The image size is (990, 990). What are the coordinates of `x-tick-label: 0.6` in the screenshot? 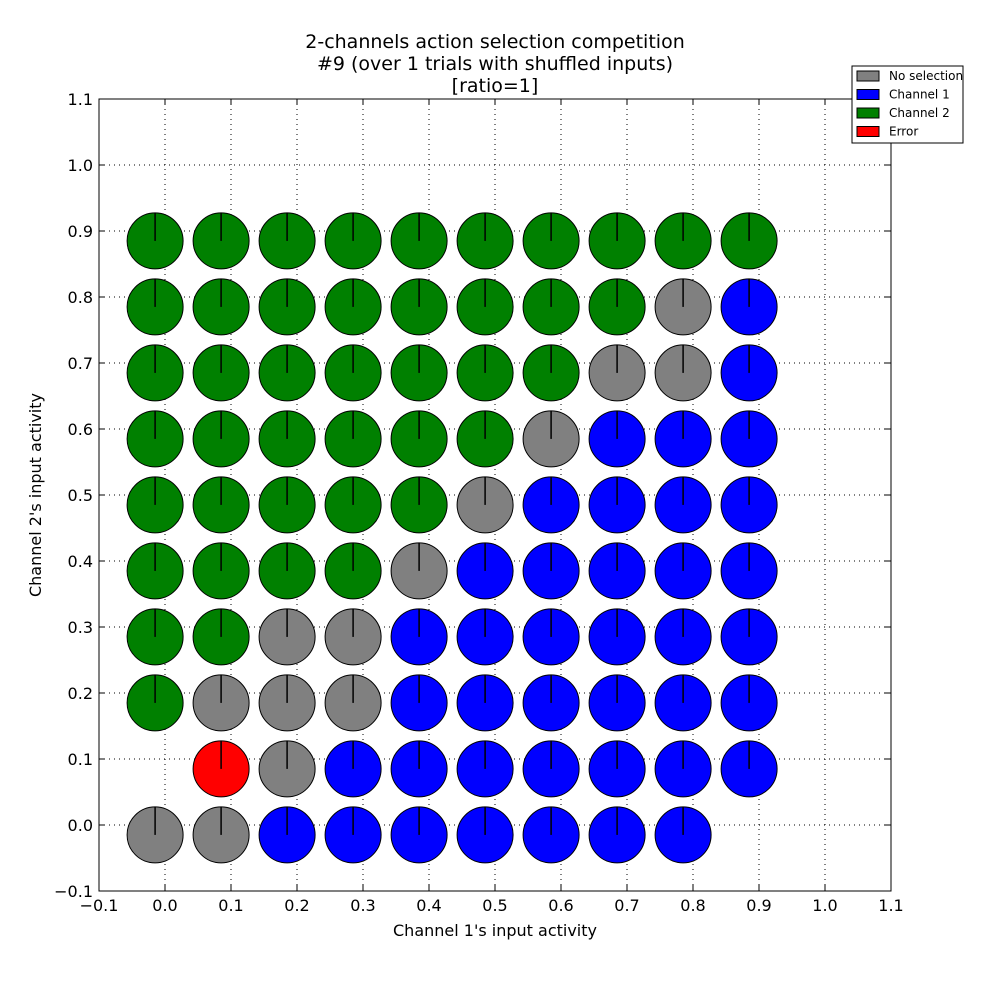 It's located at (560, 905).